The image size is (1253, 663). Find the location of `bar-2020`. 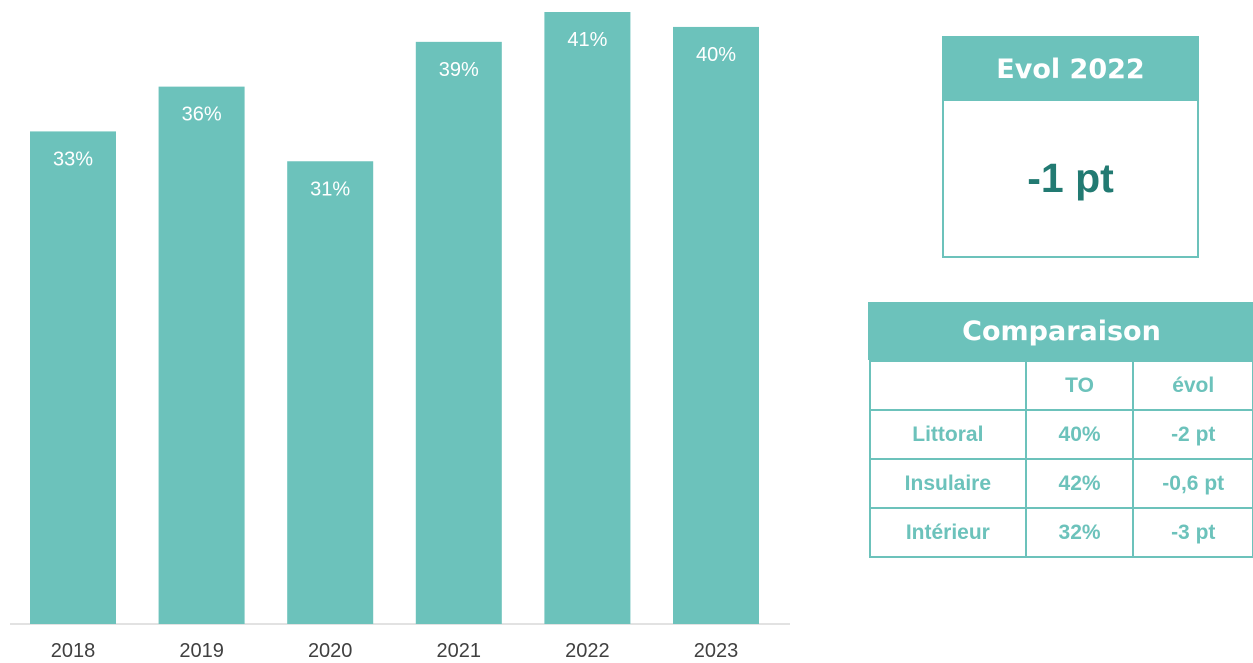

bar-2020 is located at coordinates (330, 392).